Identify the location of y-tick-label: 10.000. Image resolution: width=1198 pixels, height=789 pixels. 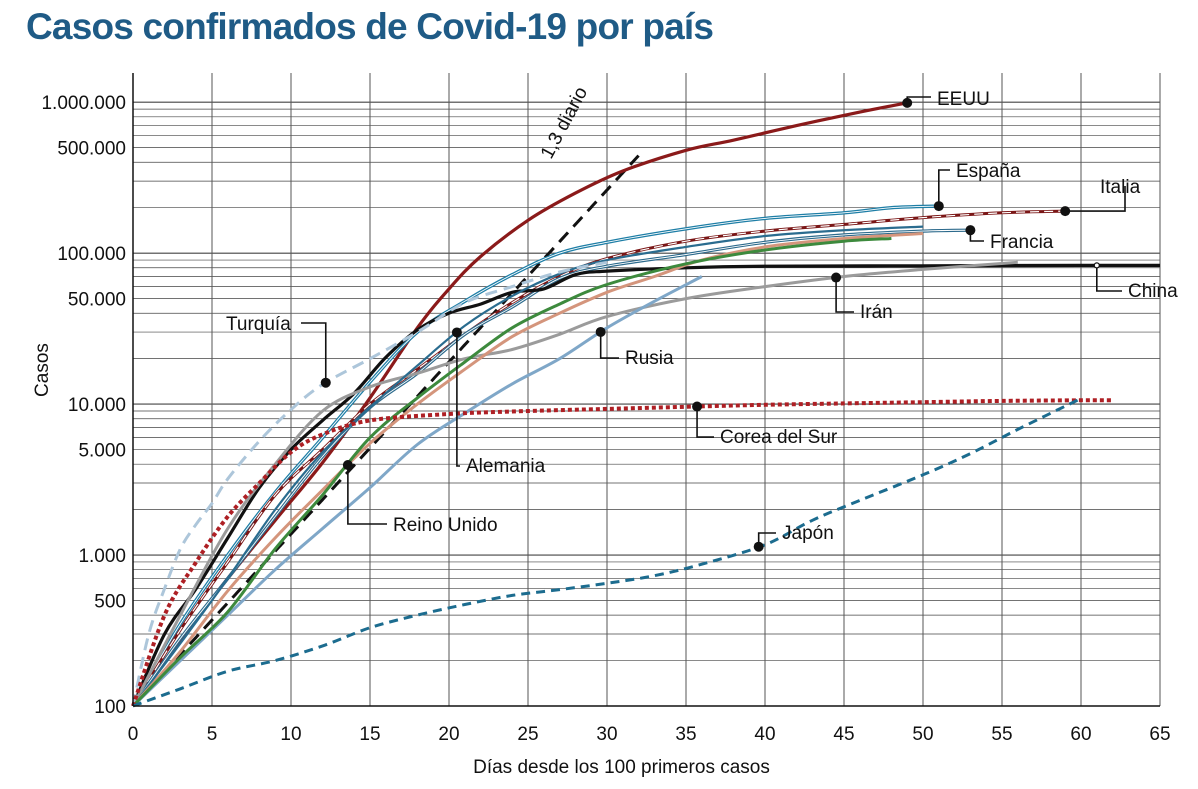
(97, 405).